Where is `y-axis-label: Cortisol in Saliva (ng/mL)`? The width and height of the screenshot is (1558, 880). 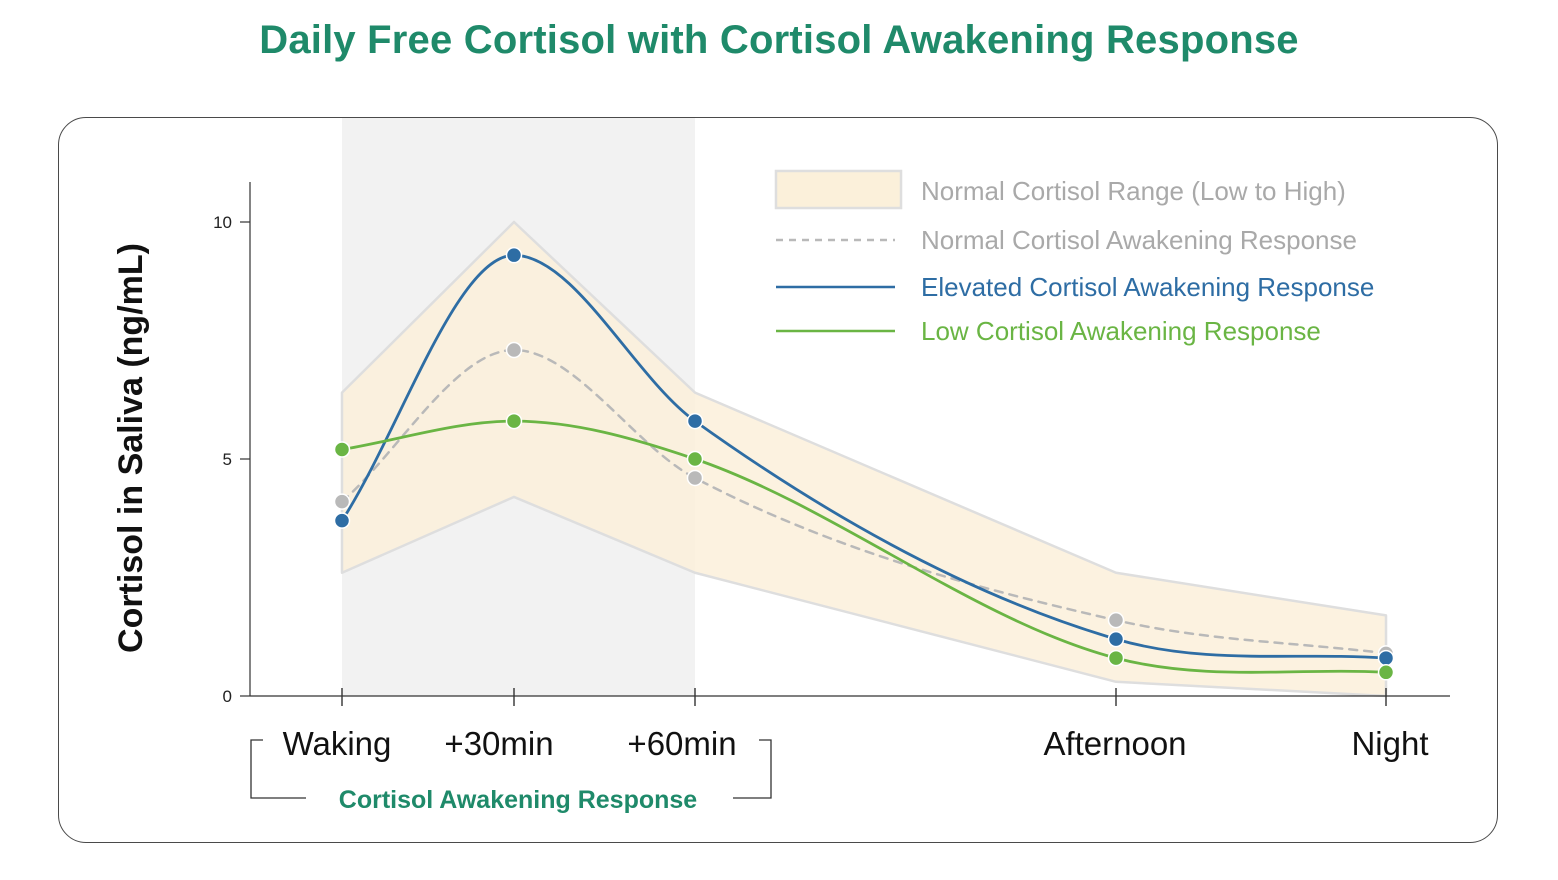 y-axis-label: Cortisol in Saliva (ng/mL) is located at coordinates (131, 448).